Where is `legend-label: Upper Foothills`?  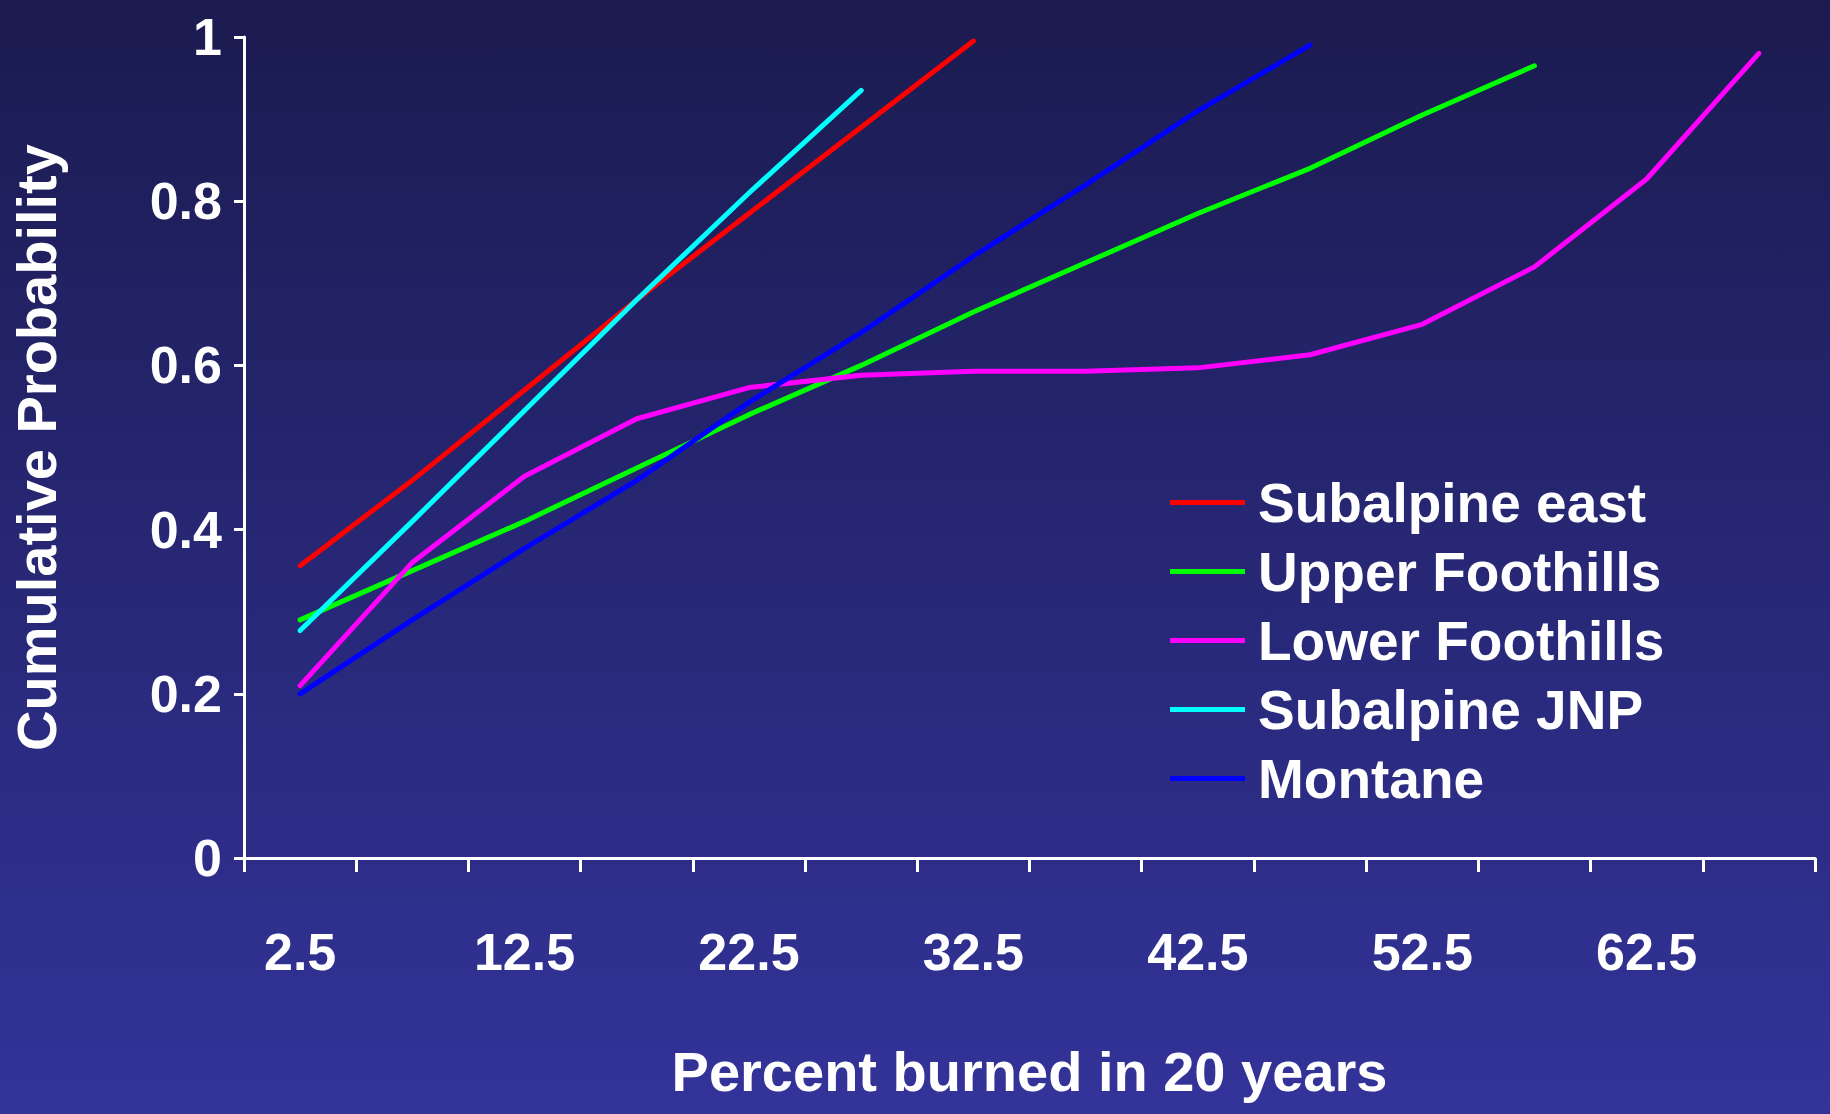 legend-label: Upper Foothills is located at coordinates (1460, 571).